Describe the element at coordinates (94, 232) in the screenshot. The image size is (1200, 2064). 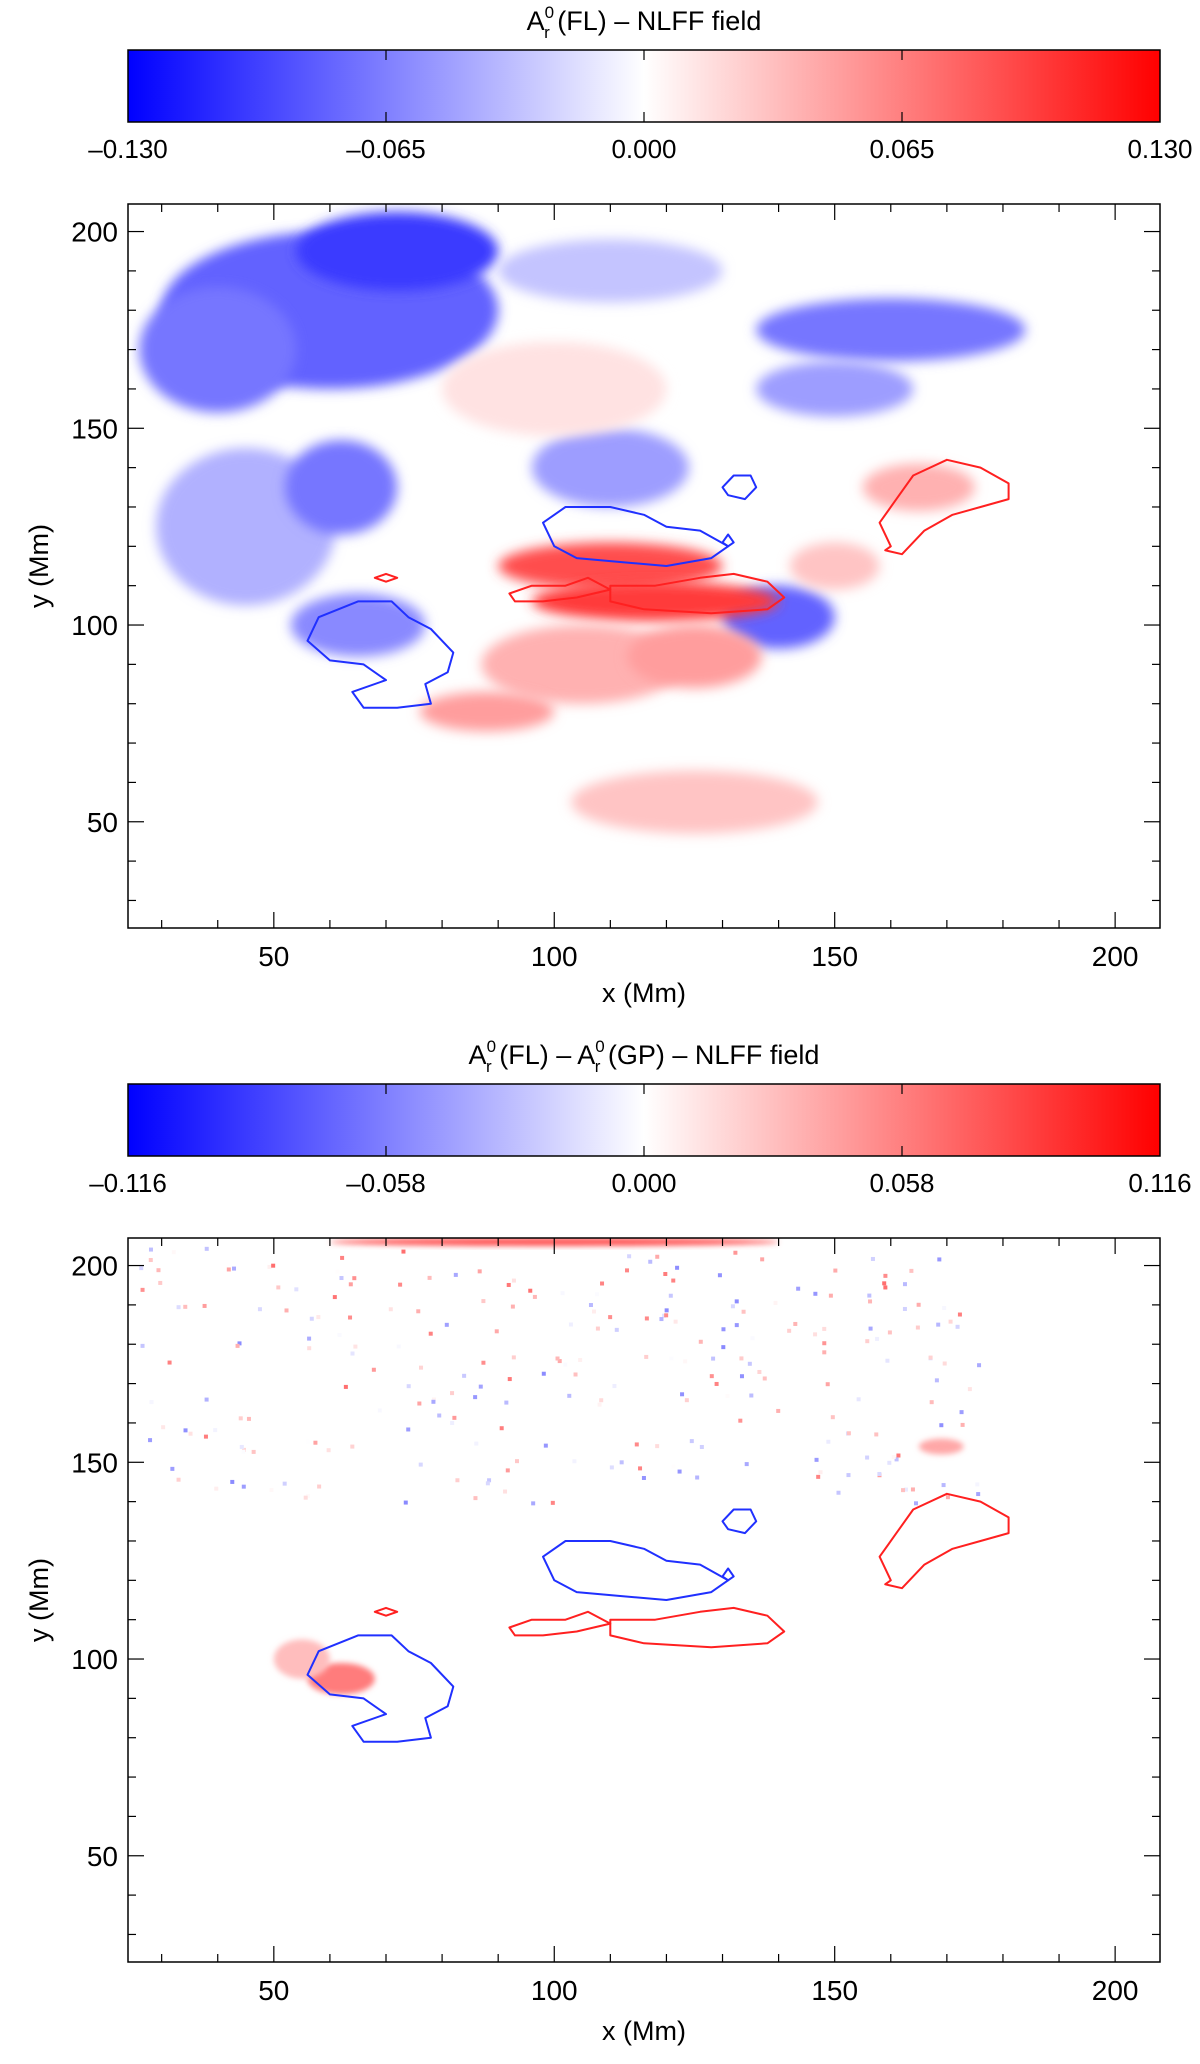
I see `y-tick-label: 200` at that location.